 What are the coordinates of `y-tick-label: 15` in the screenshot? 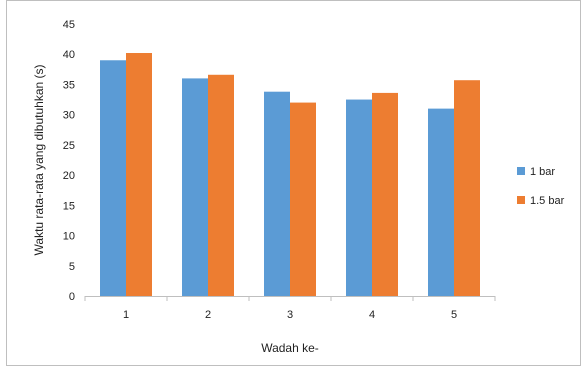 It's located at (69, 206).